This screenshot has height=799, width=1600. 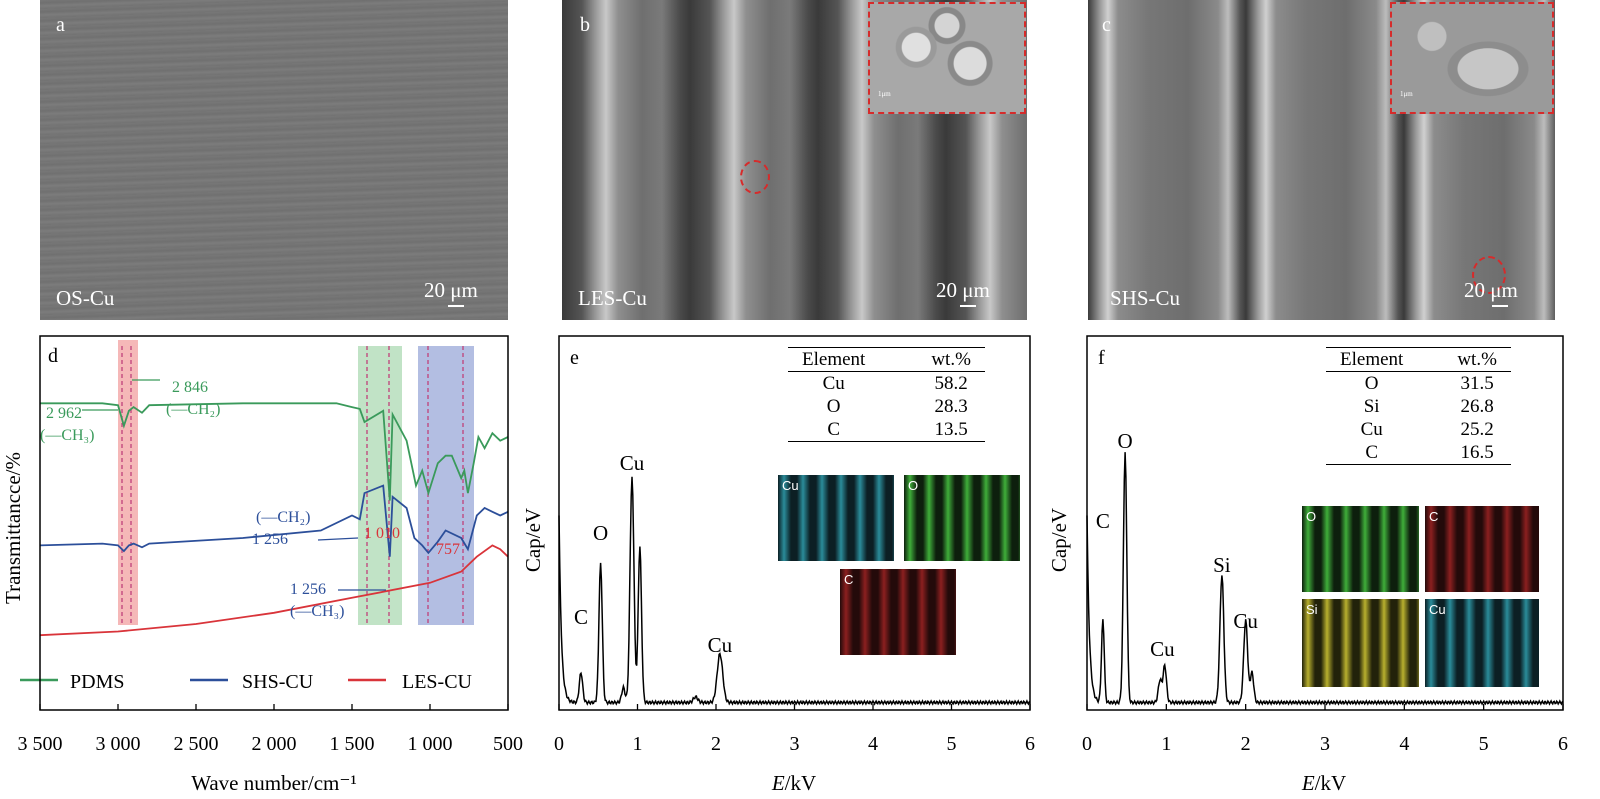 I want to click on x-tick-label: 1 000, so click(x=430, y=744).